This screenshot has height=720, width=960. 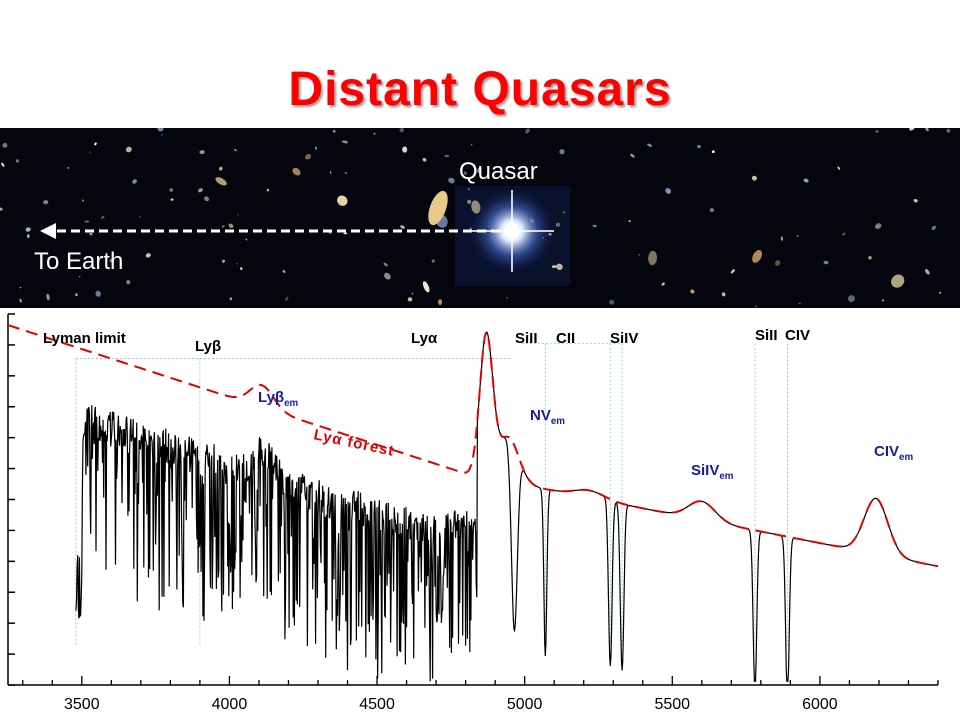 I want to click on emission-line-label: NVem, so click(x=547, y=417).